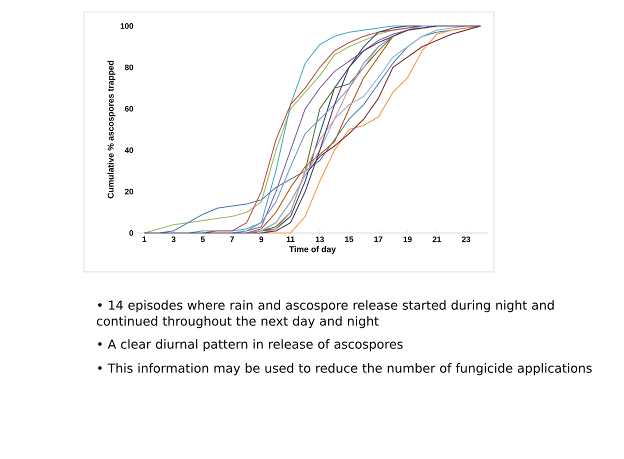  What do you see at coordinates (312, 250) in the screenshot?
I see `x-axis-title: Time of day` at bounding box center [312, 250].